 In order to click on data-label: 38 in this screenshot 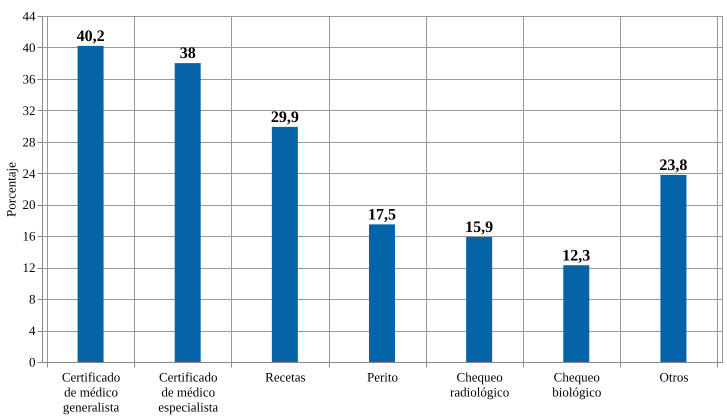, I will do `click(188, 53)`.